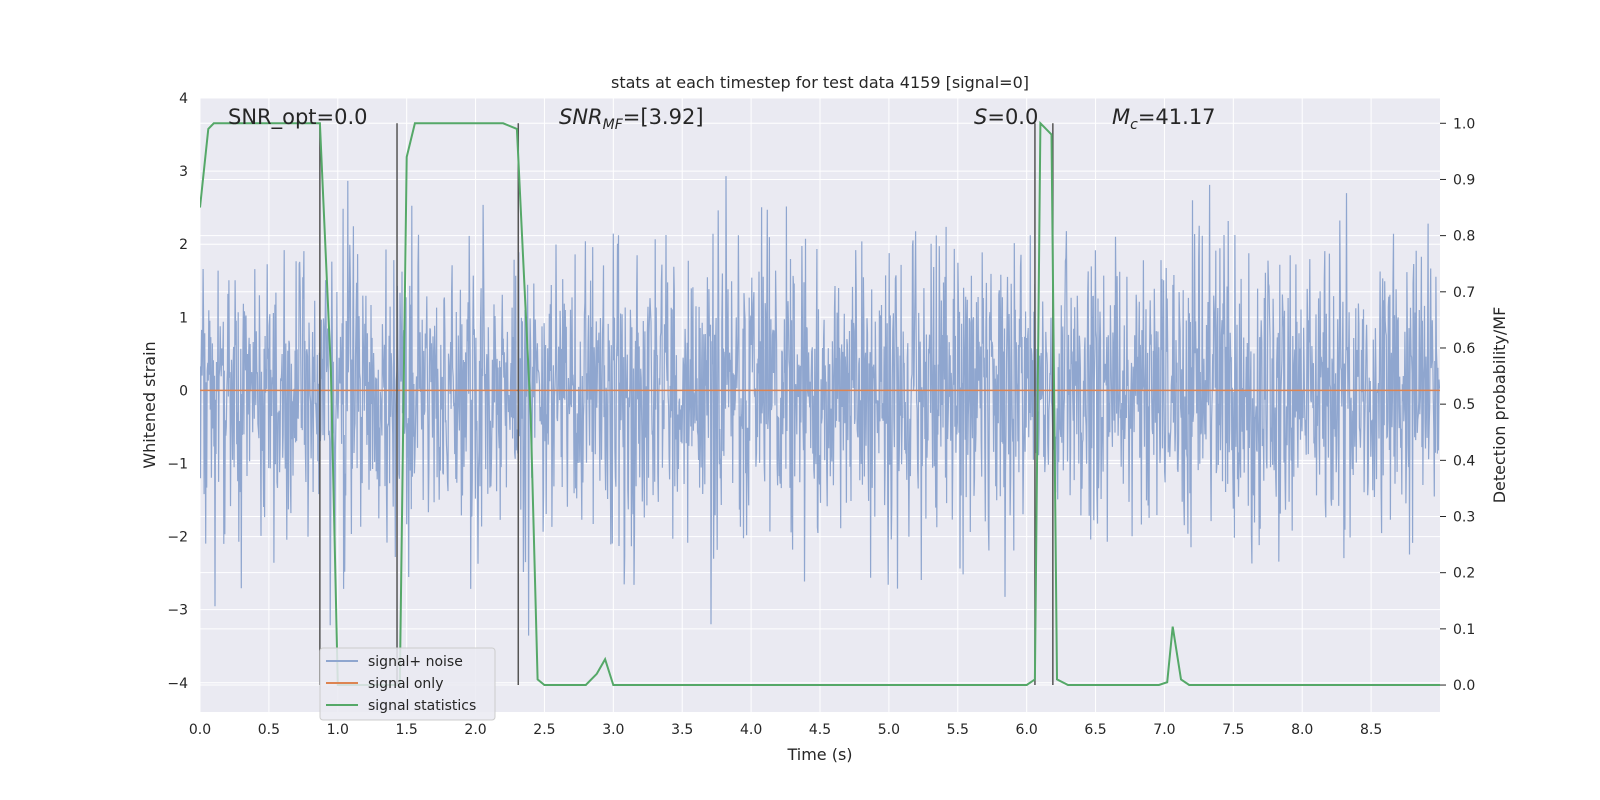  Describe the element at coordinates (980, 117) in the screenshot. I see `annotation-s-main: S` at that location.